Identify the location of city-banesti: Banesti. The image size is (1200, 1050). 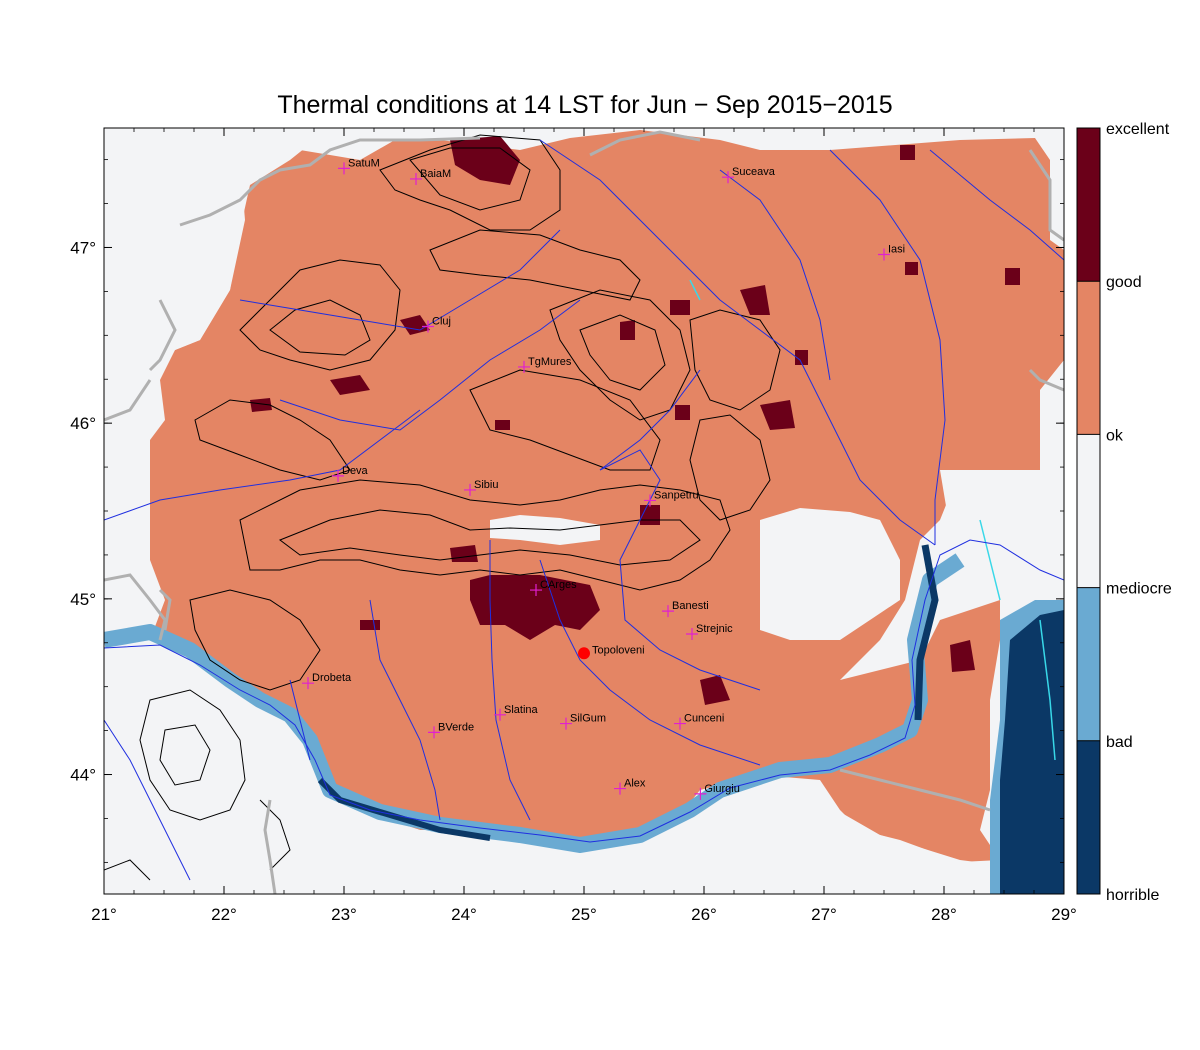
(685, 609).